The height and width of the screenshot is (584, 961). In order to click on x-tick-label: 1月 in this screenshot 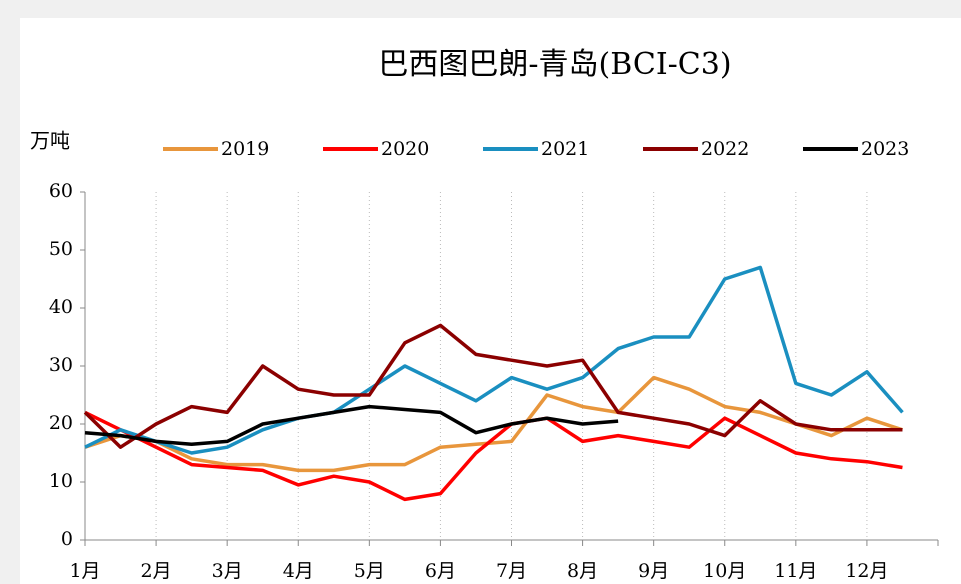, I will do `click(84, 571)`.